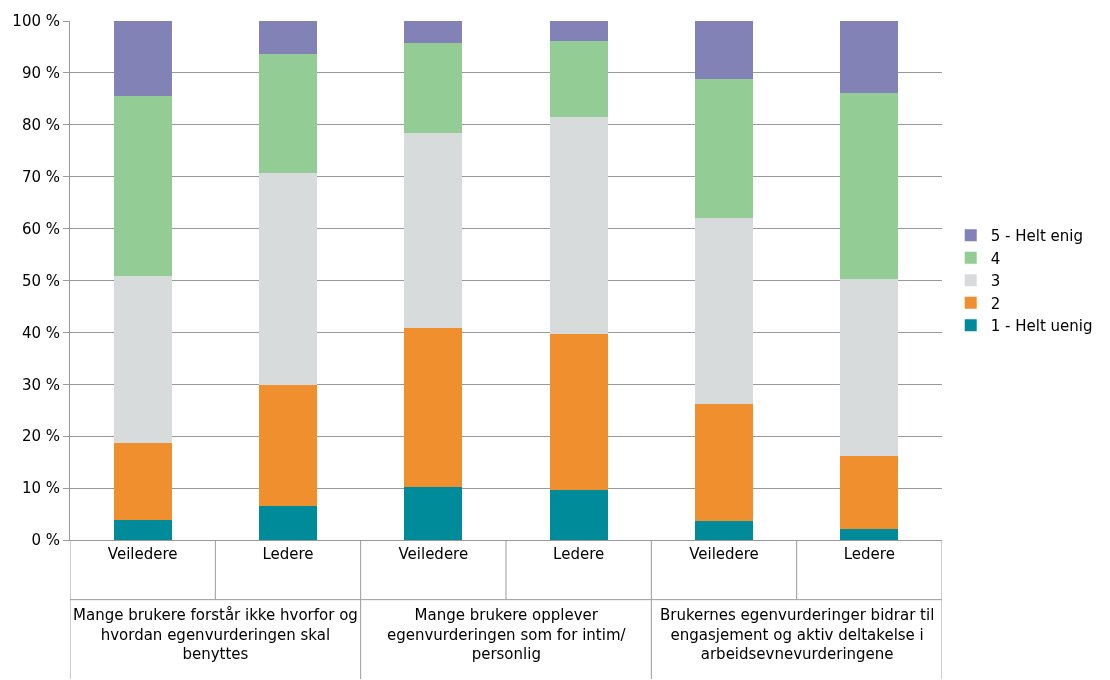 This screenshot has width=1110, height=680. I want to click on legend-label: 2, so click(995, 303).